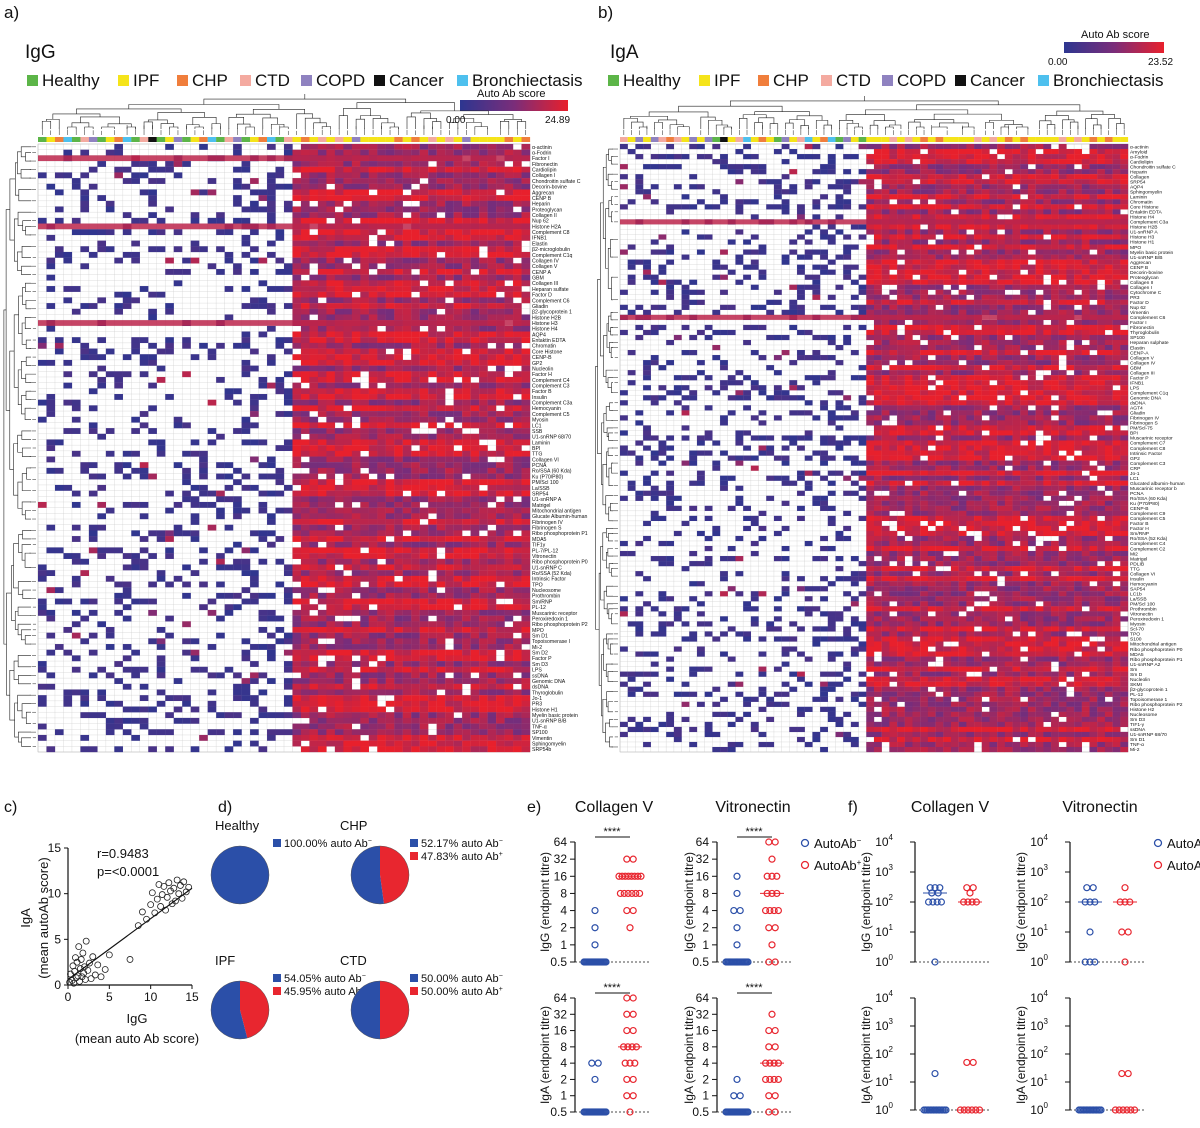  Describe the element at coordinates (272, 80) in the screenshot. I see `legend-label-ctd: CTD` at that location.